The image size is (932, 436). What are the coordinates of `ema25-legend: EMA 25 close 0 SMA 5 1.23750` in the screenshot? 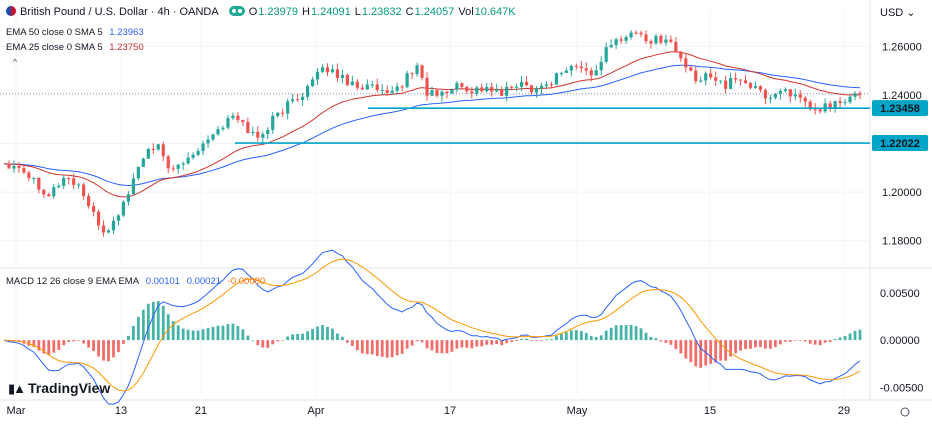 It's located at (77, 47).